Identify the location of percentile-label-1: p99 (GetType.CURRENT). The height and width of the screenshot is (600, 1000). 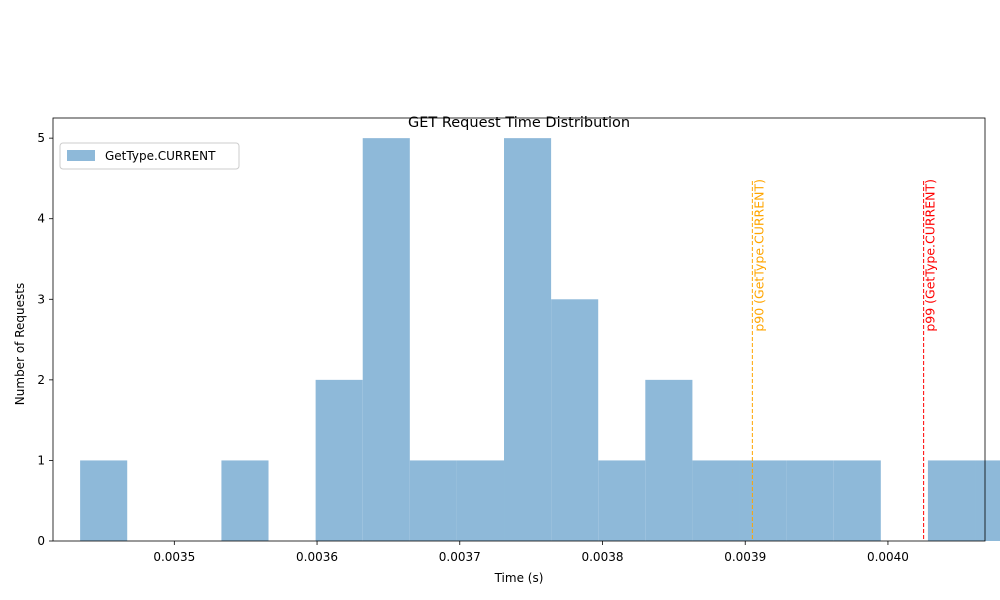
(930, 255).